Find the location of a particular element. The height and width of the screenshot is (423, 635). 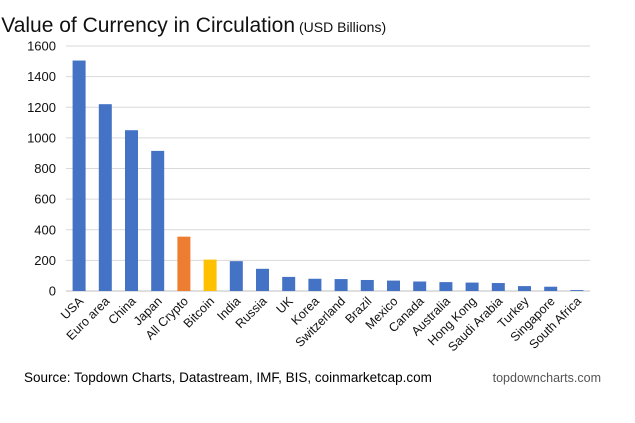

y-tick-label: 600 is located at coordinates (45, 199).